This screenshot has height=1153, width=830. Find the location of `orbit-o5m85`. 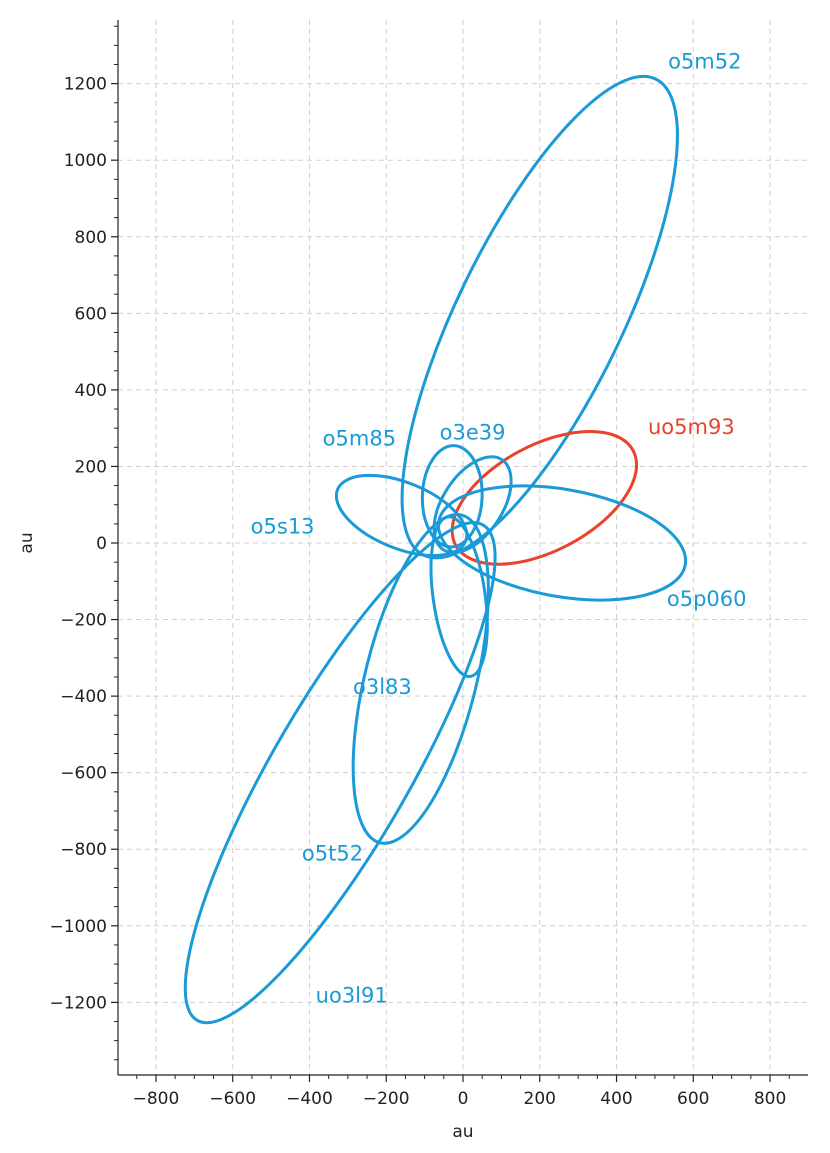

orbit-o5m85 is located at coordinates (452, 496).